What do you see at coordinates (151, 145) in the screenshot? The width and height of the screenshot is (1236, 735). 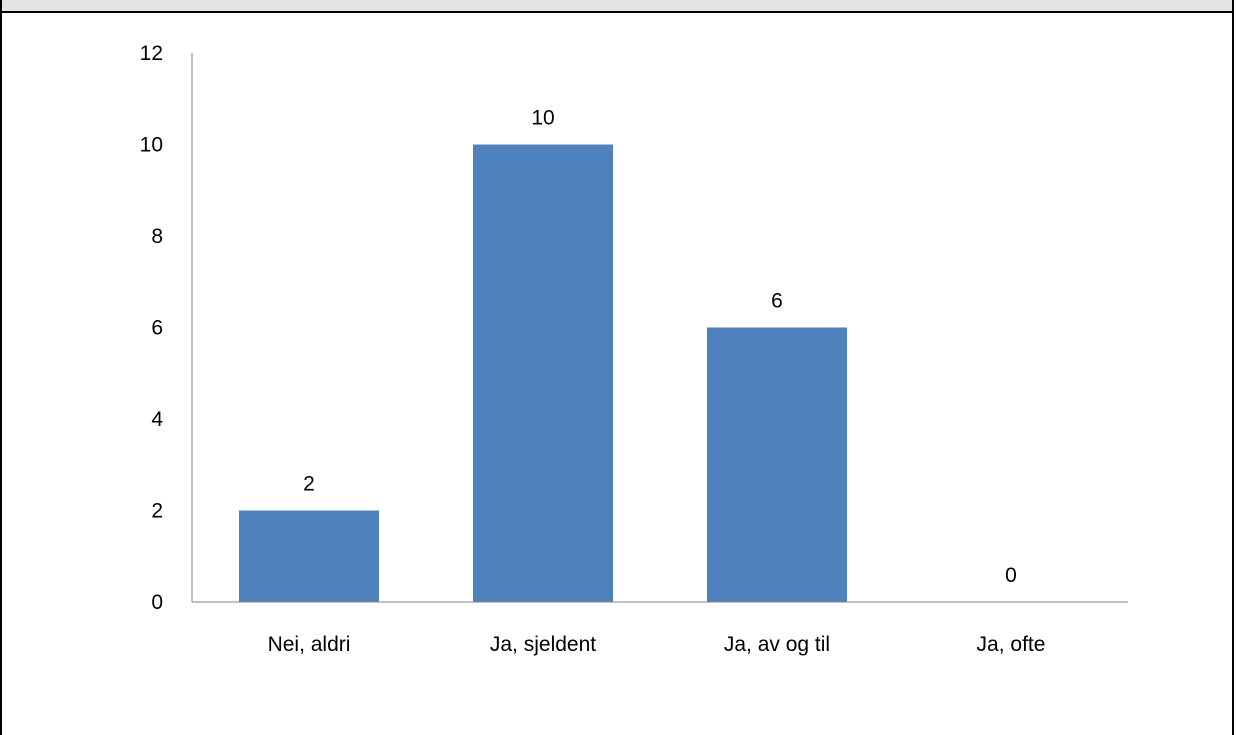 I see `y-tick-label: 10` at bounding box center [151, 145].